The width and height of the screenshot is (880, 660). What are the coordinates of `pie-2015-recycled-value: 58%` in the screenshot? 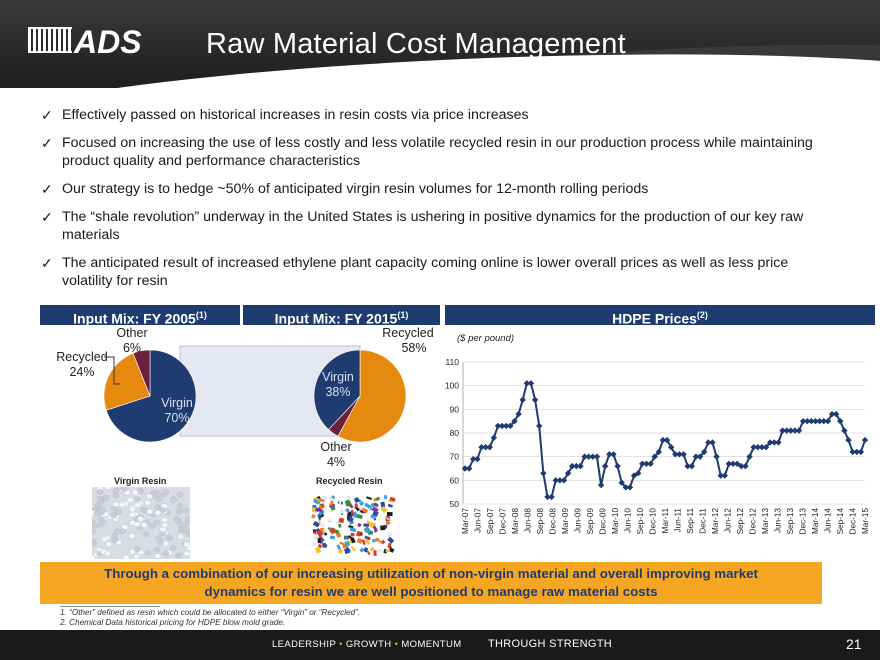 It's located at (414, 348).